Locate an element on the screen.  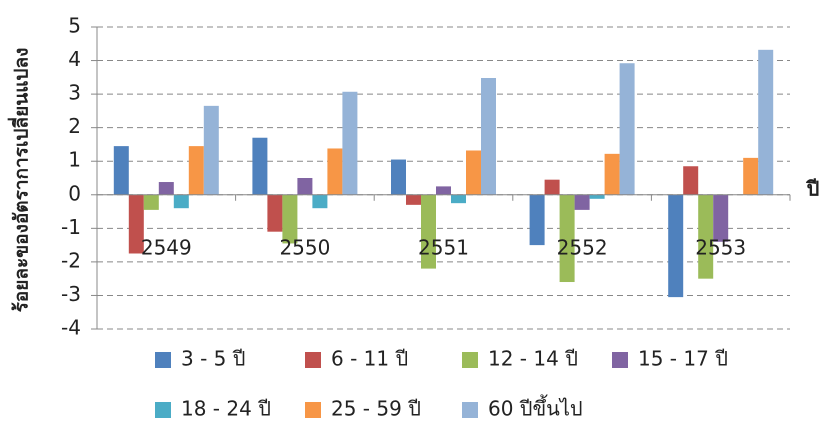
legend-label: 3 - 5 ปี is located at coordinates (213, 359).